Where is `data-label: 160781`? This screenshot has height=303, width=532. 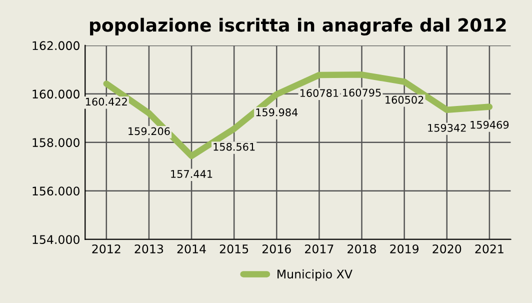 data-label: 160781 is located at coordinates (319, 93).